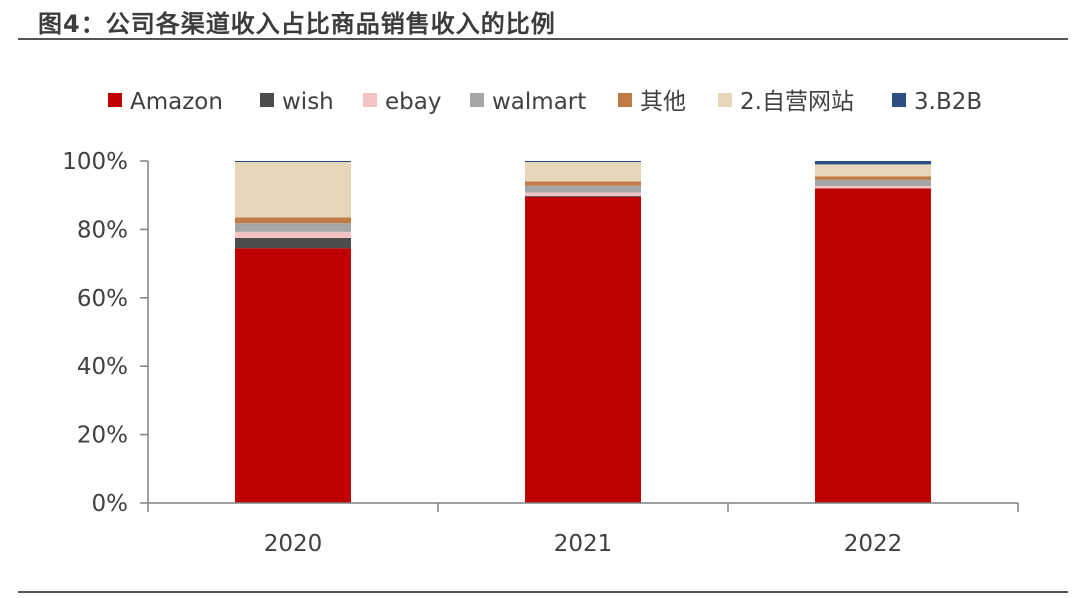 The width and height of the screenshot is (1080, 598). What do you see at coordinates (297, 24) in the screenshot?
I see `figure-title: 图4：公司各渠道收入占比商品销售收入的比例` at bounding box center [297, 24].